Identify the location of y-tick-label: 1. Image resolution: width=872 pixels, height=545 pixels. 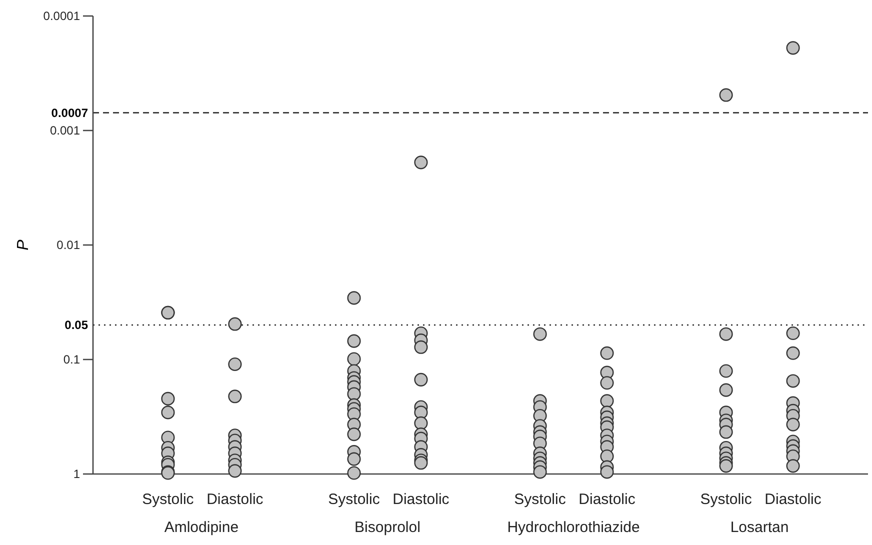
(76, 473).